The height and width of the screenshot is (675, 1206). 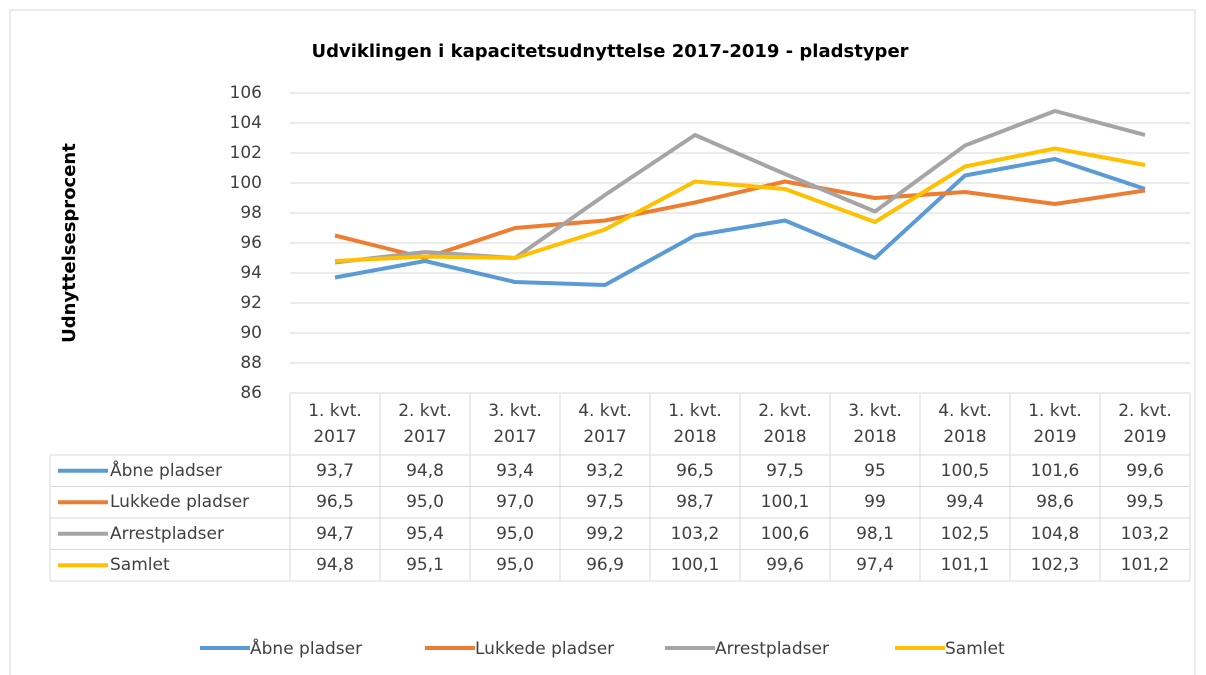 I want to click on table-value: 100,5, so click(x=965, y=471).